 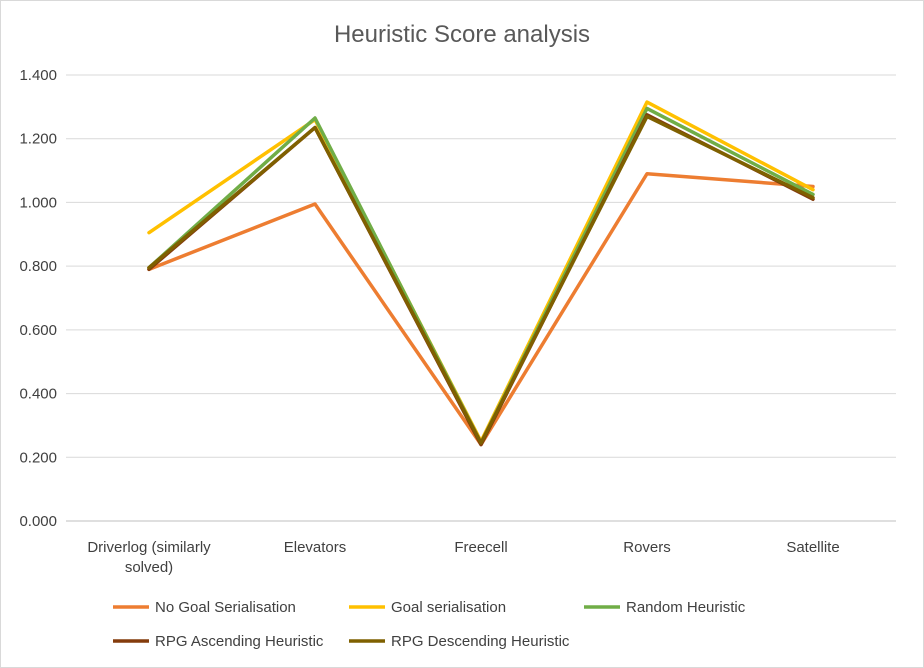 I want to click on x-tick-label: Freecell, so click(x=480, y=547).